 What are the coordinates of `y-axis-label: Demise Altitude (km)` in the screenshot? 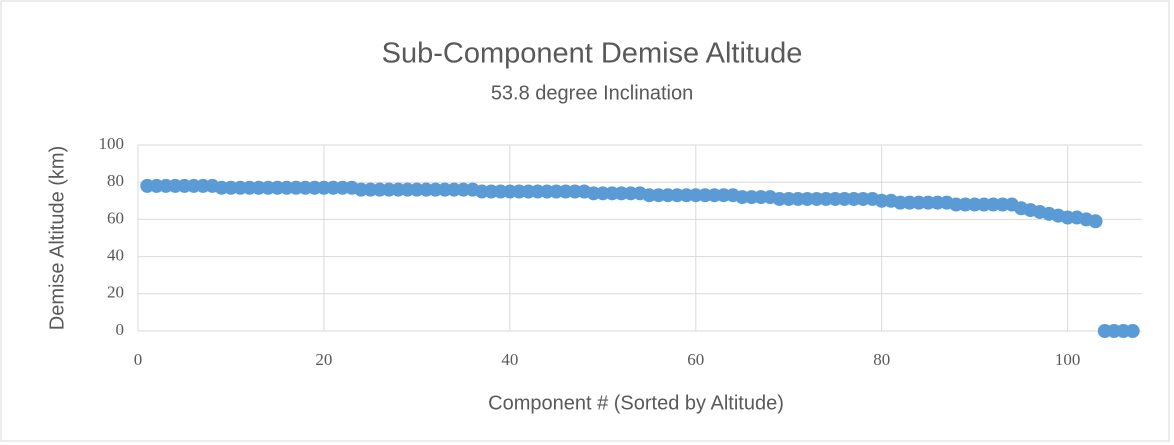 It's located at (57, 238).